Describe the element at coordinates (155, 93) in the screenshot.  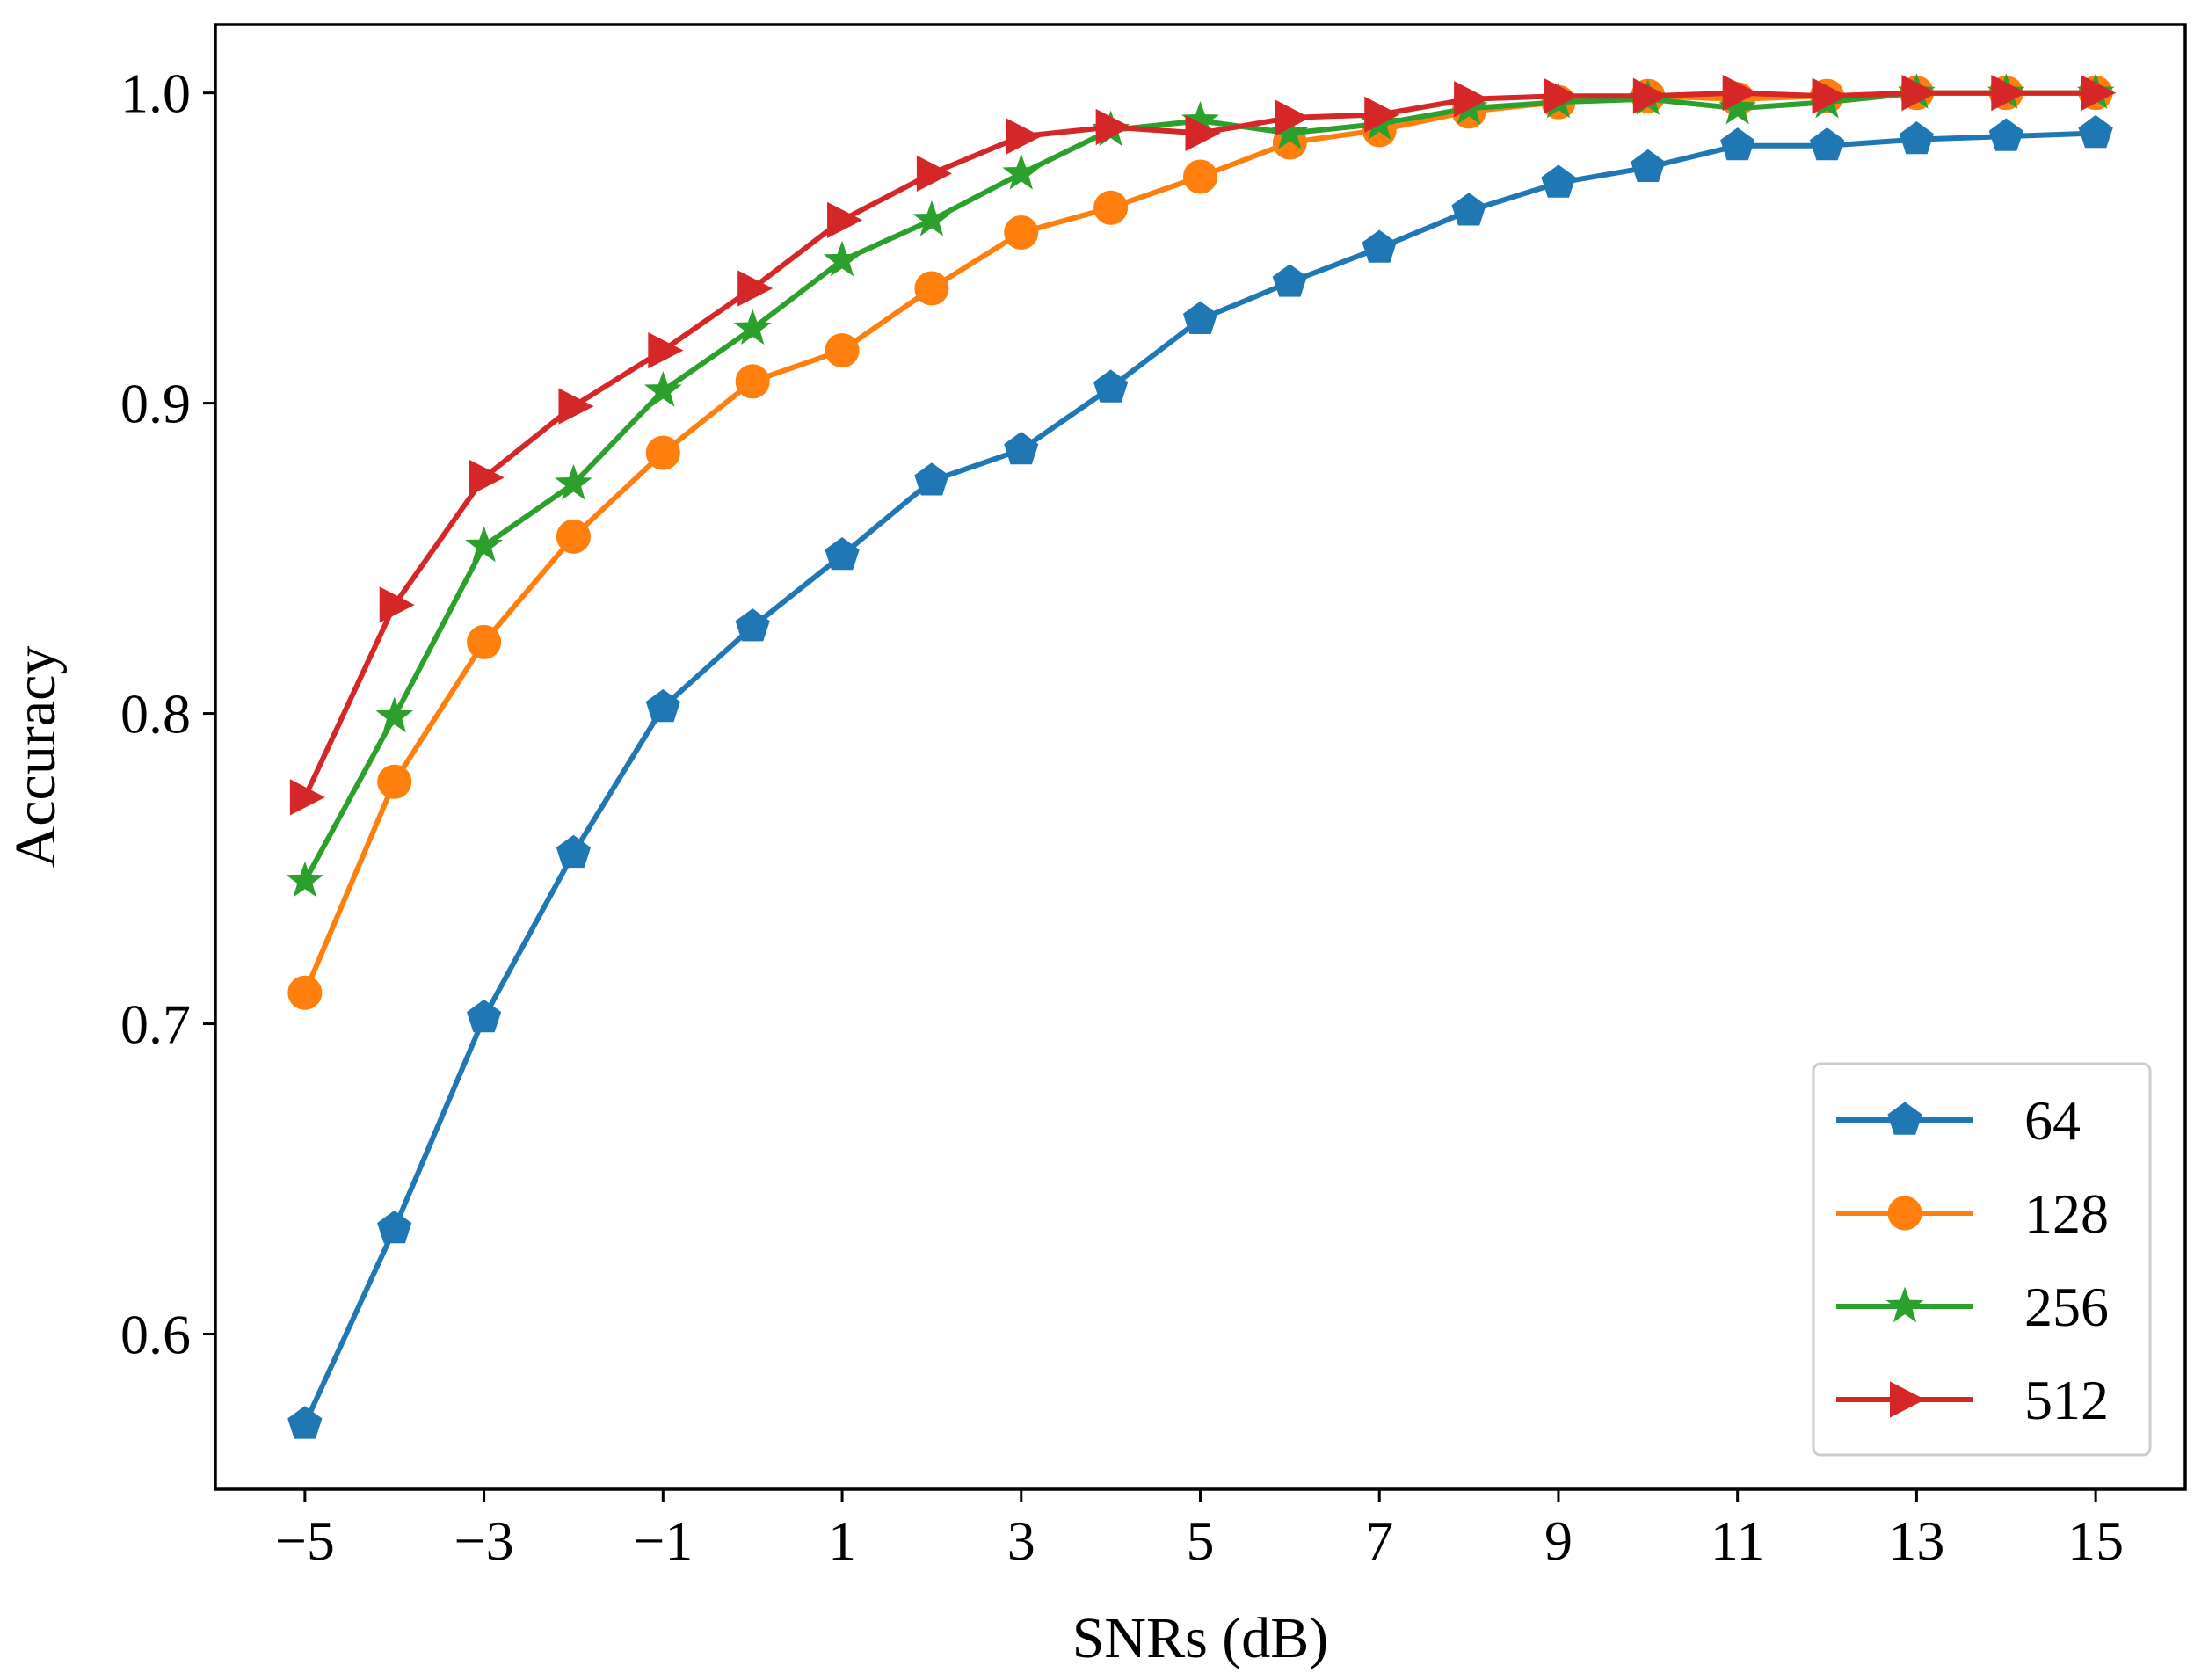
I see `y-tick-label: 1.0` at that location.